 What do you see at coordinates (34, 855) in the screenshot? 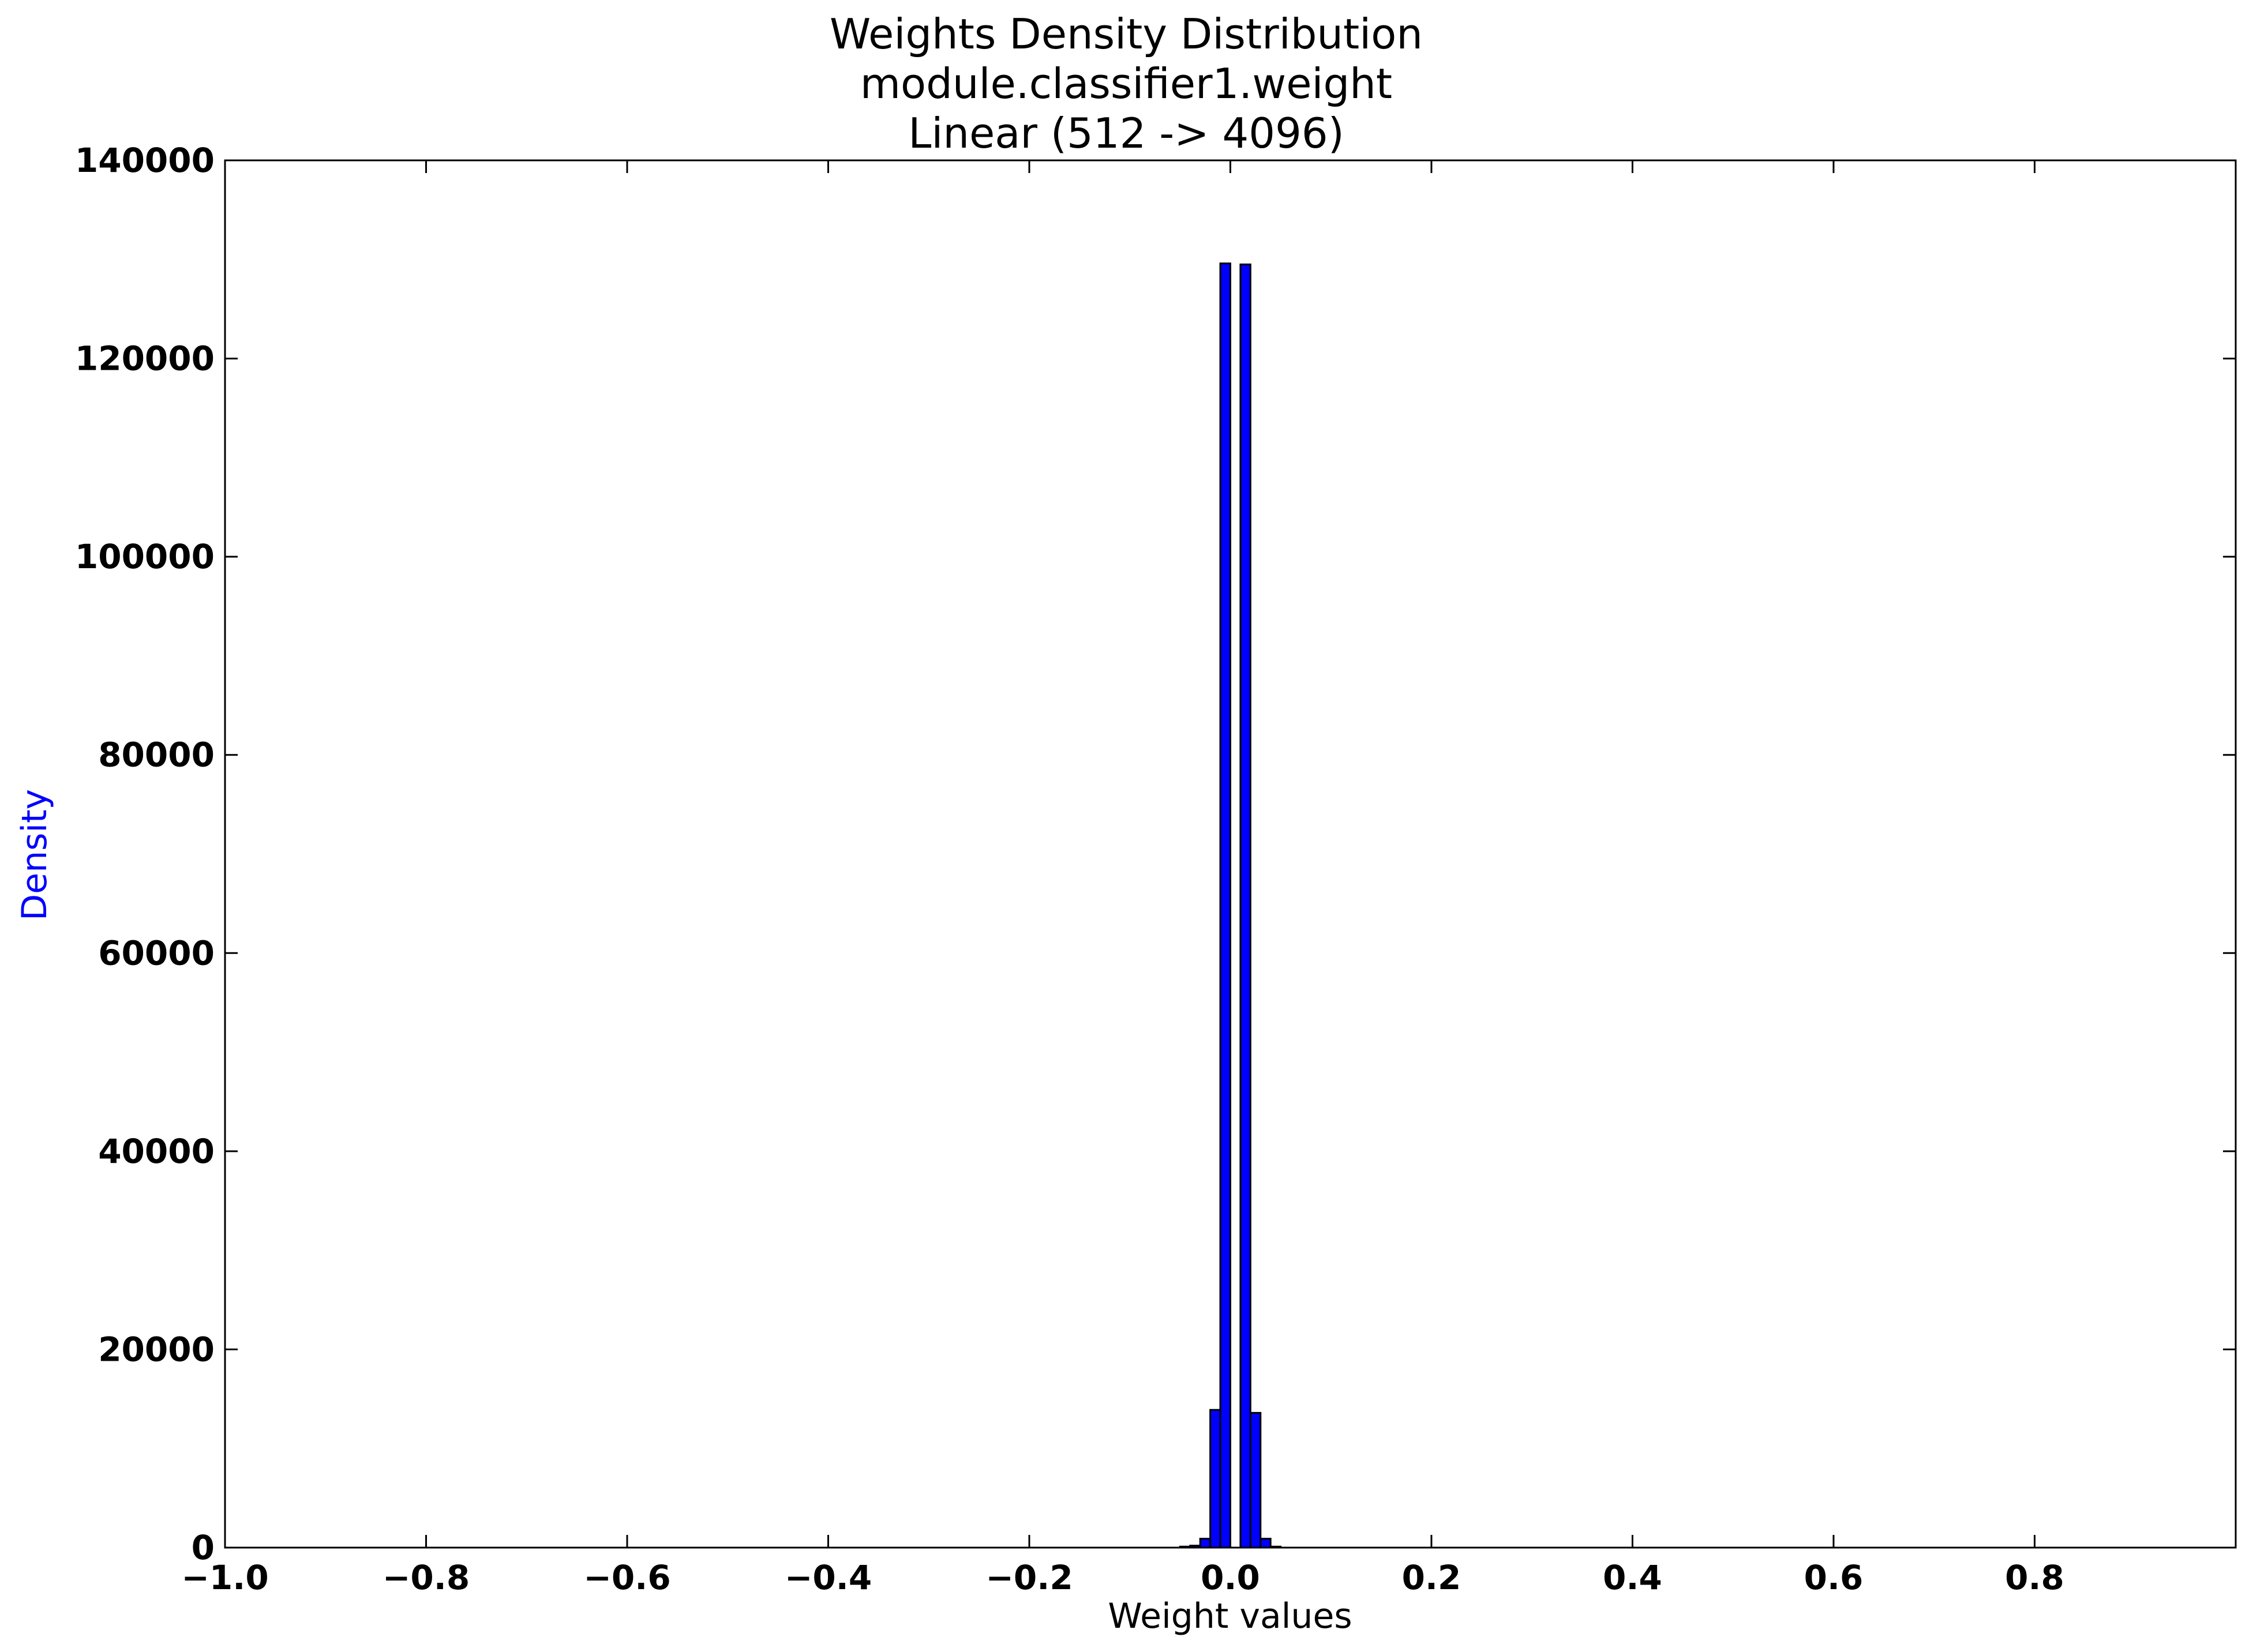
I see `y-axis-label: Density` at bounding box center [34, 855].